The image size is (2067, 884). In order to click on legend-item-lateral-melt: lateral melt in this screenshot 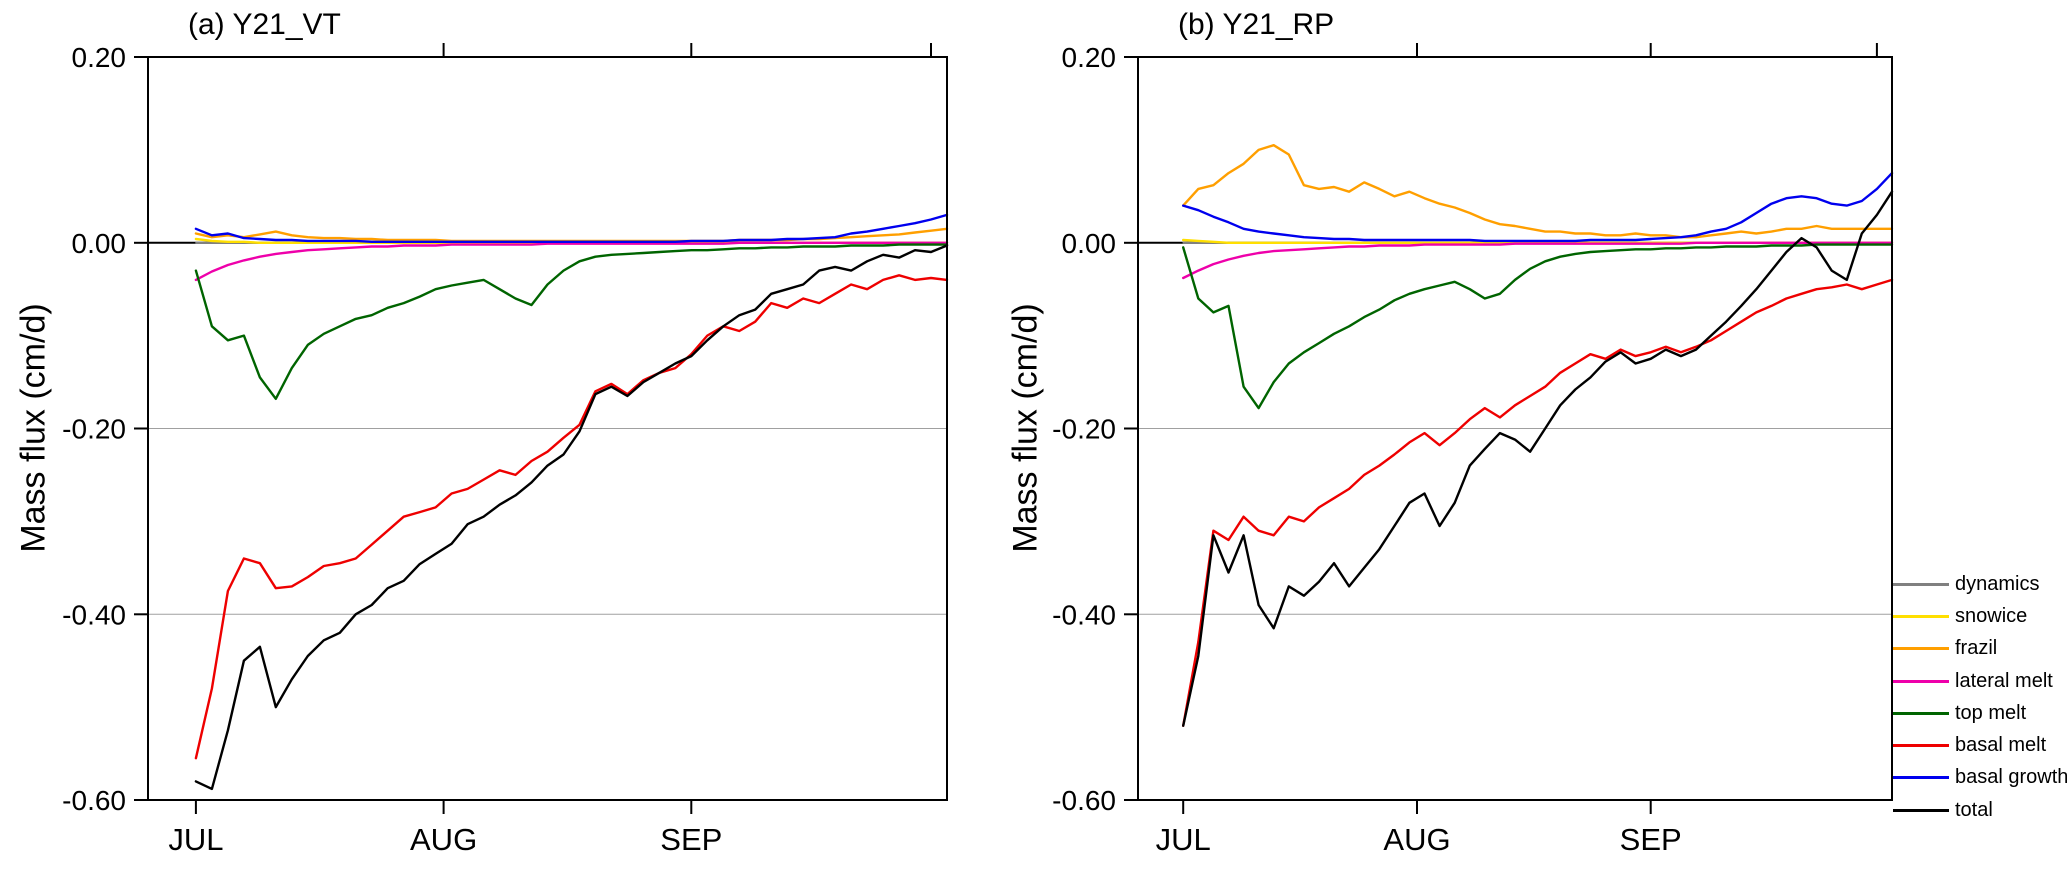, I will do `click(1980, 681)`.